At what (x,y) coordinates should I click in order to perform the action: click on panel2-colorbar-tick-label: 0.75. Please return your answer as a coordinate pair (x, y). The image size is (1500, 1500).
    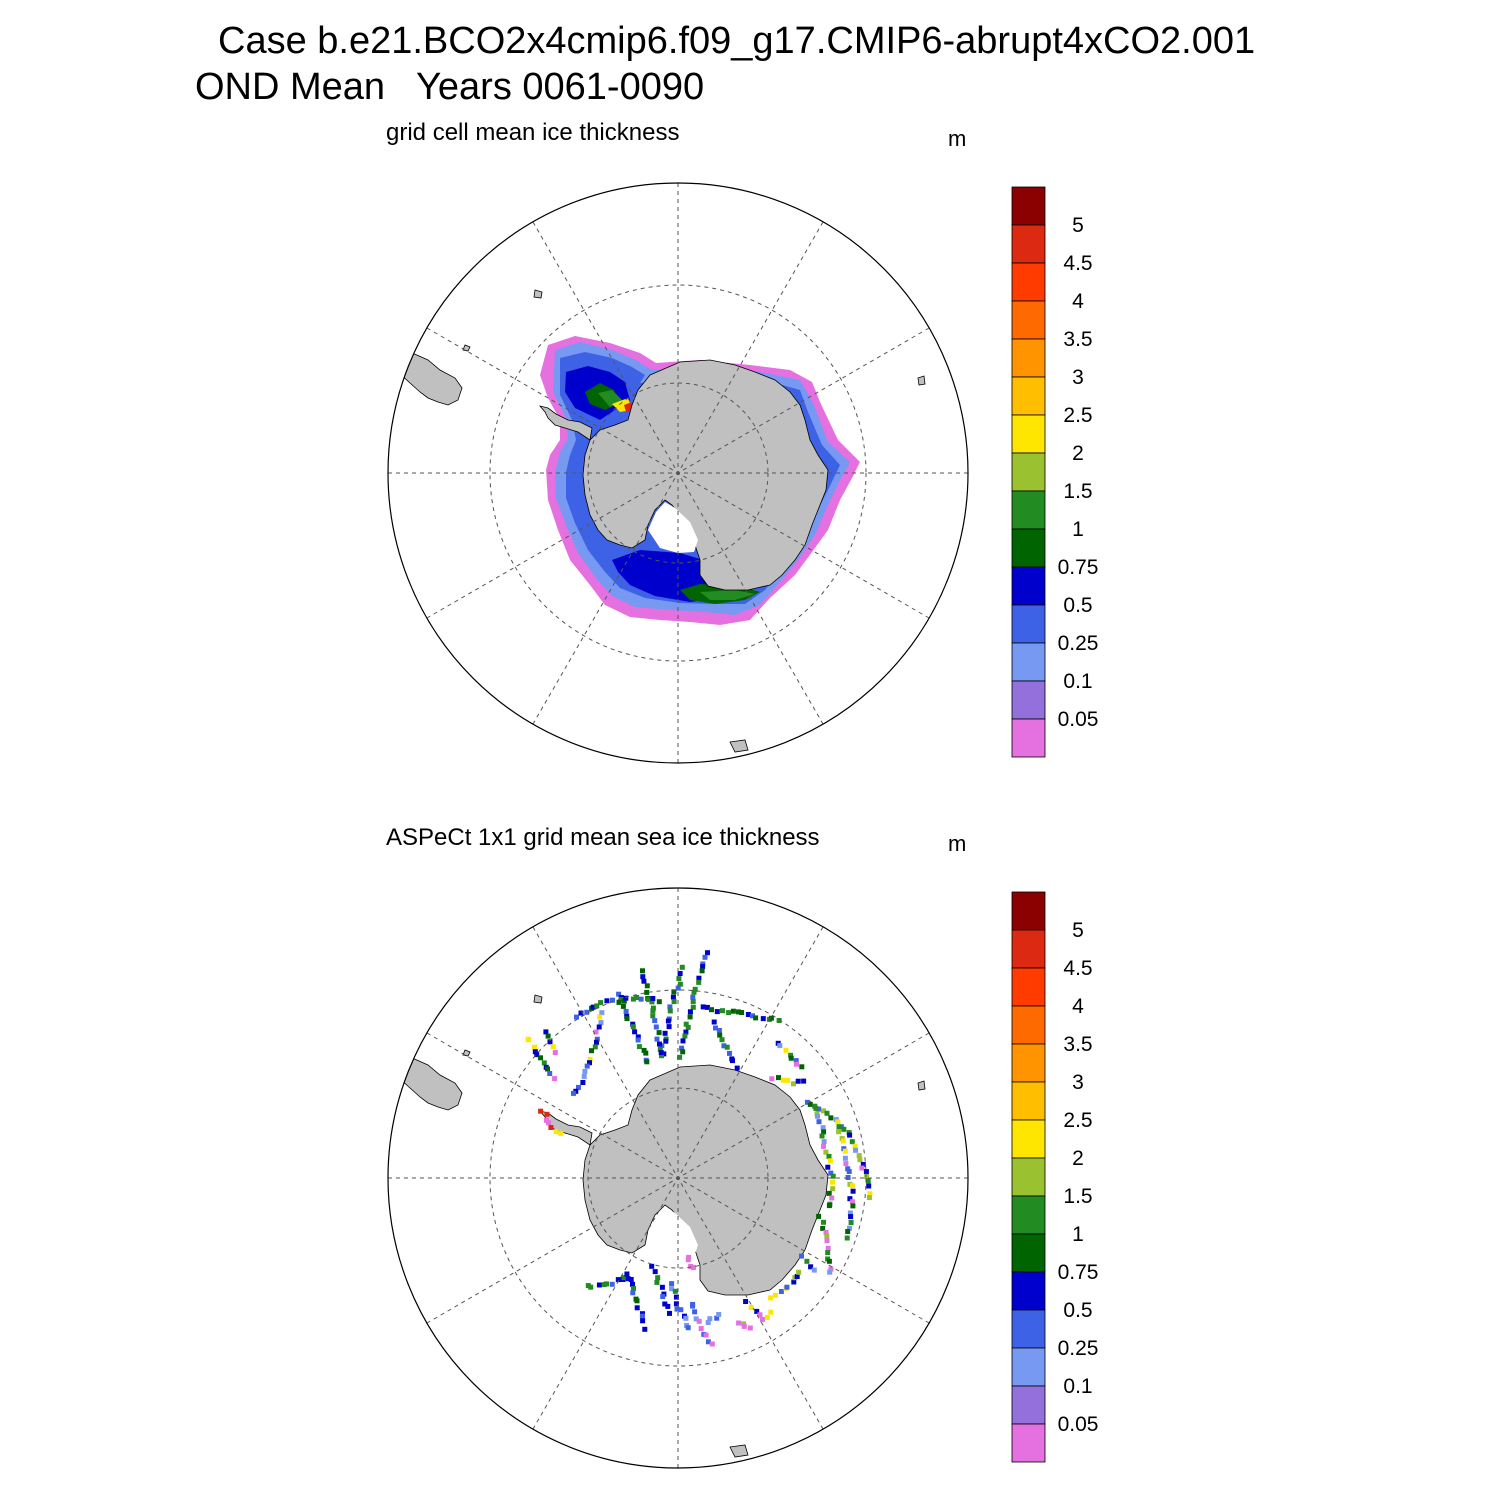
    Looking at the image, I should click on (1078, 1272).